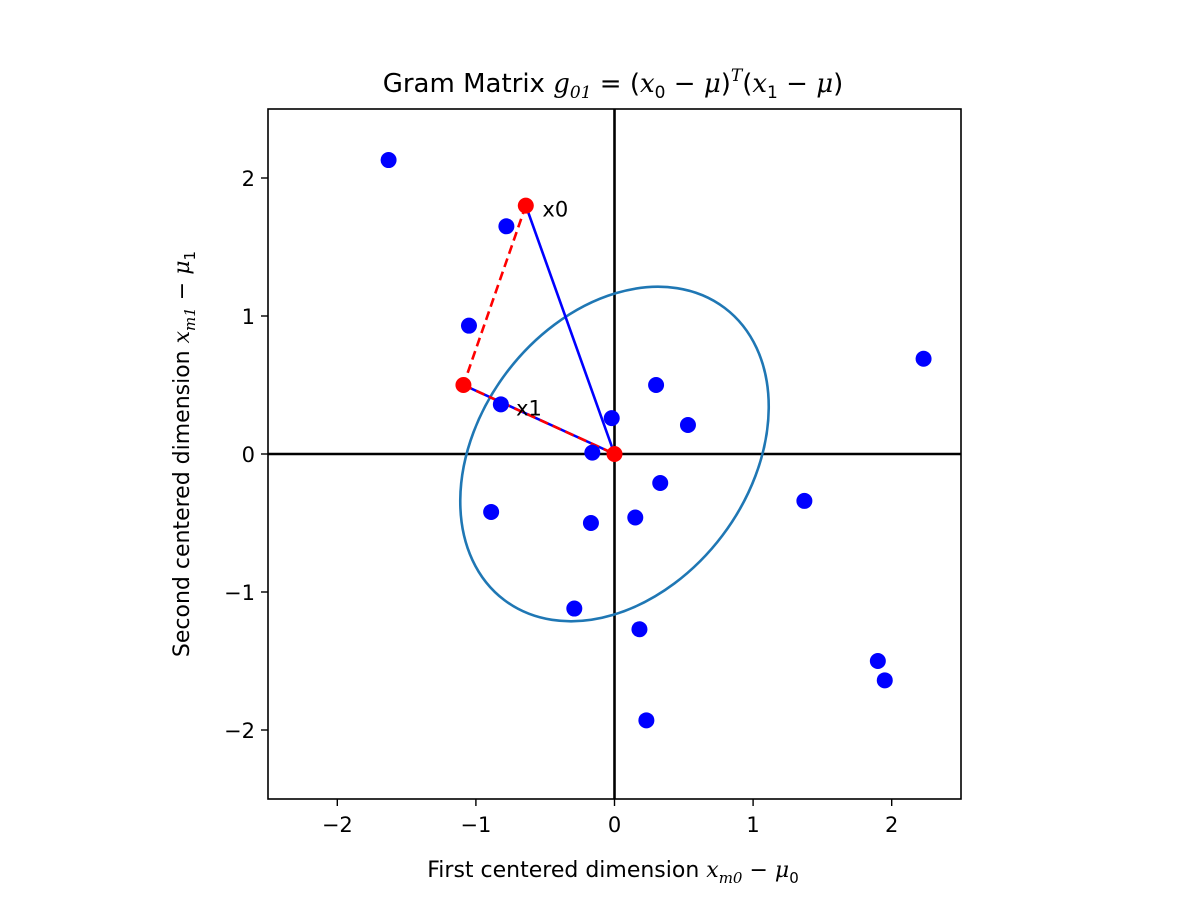 The width and height of the screenshot is (1198, 898). What do you see at coordinates (542, 309) in the screenshot?
I see `annotation-layer: x0 x1` at bounding box center [542, 309].